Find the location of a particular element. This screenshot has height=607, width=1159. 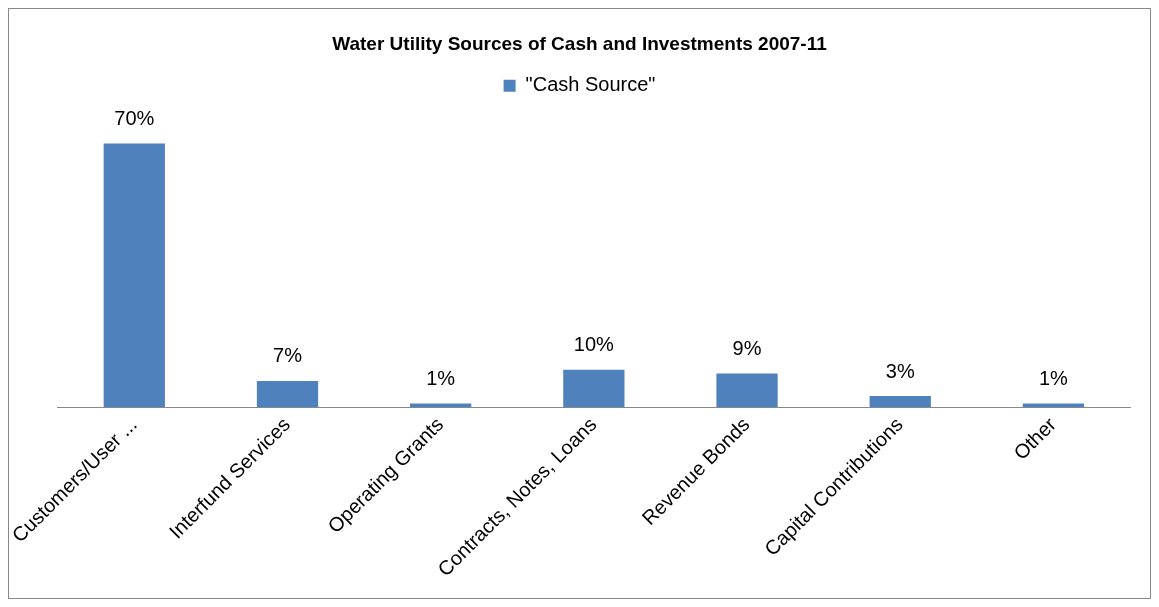

data-label: 3% is located at coordinates (900, 370).